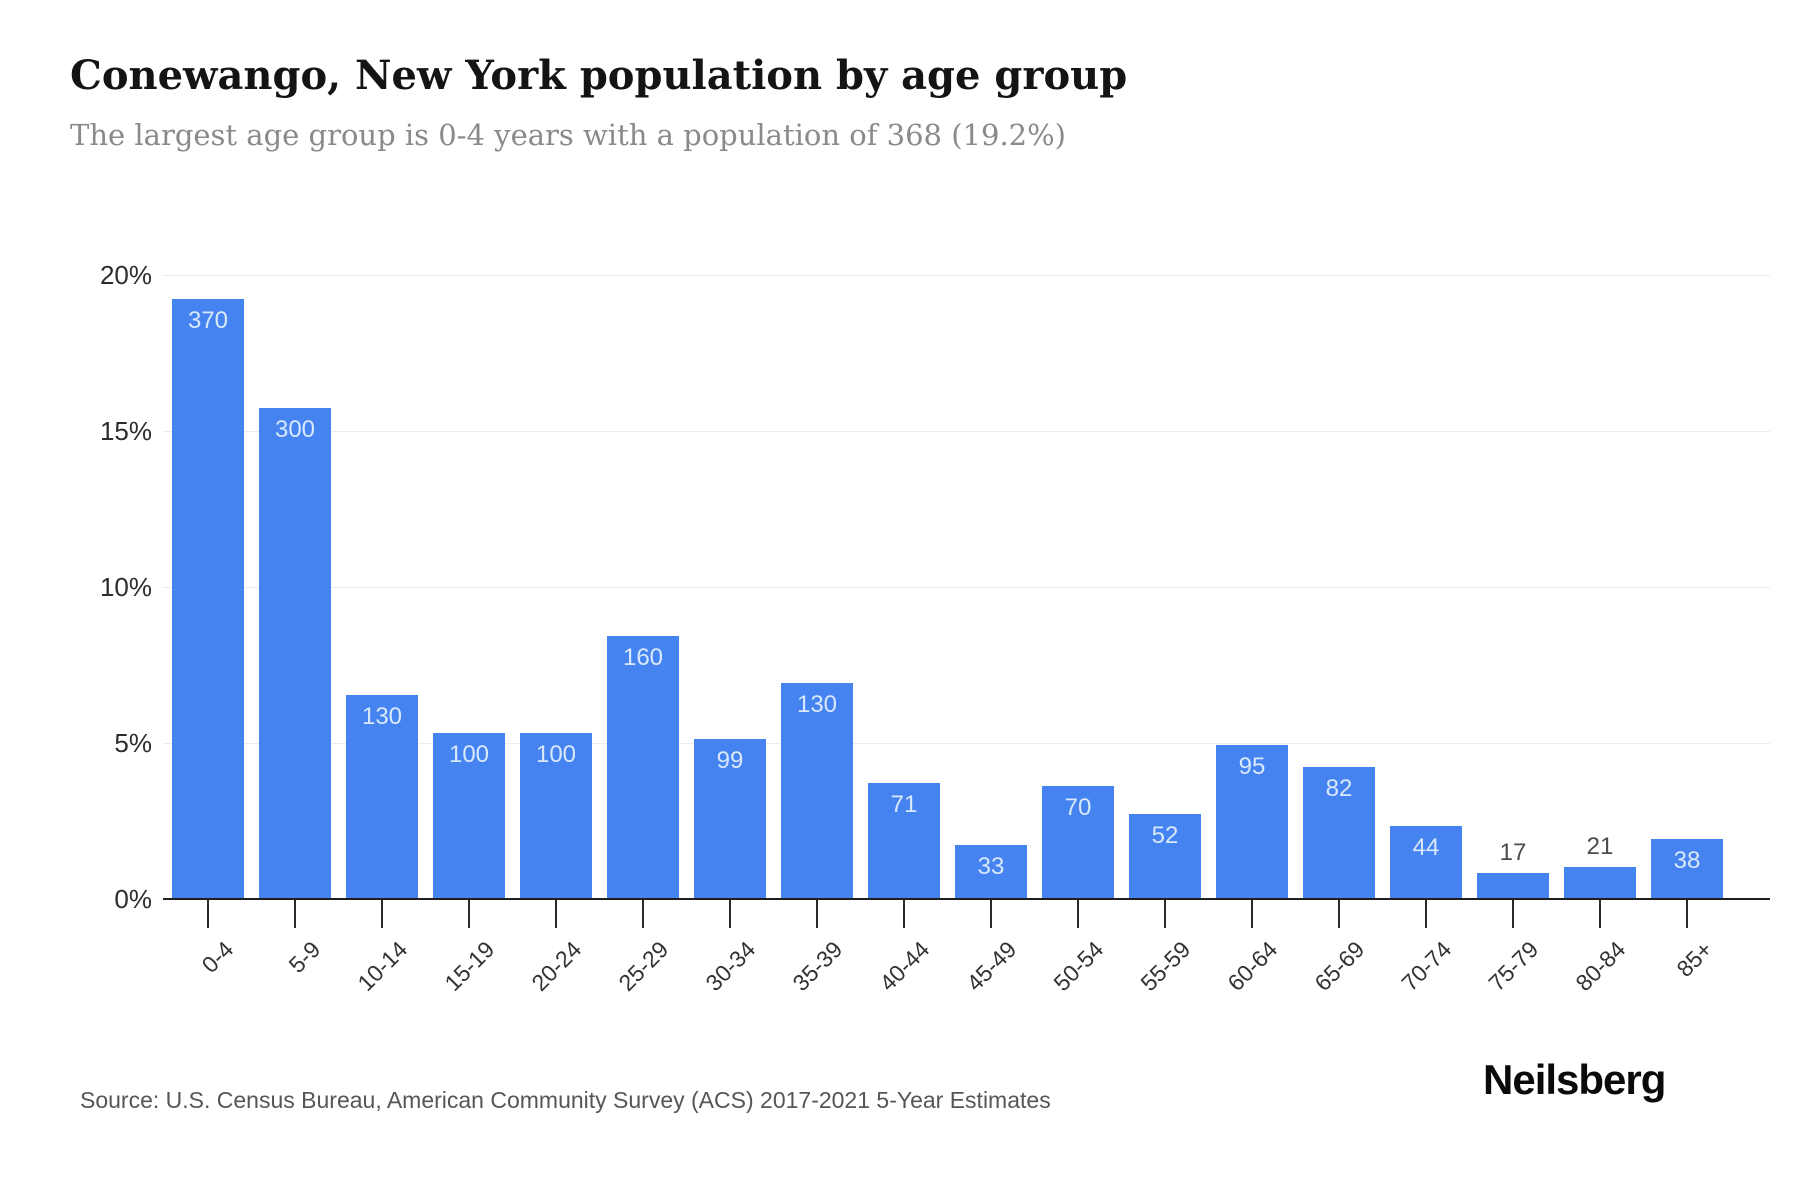 The height and width of the screenshot is (1200, 1800). What do you see at coordinates (1600, 846) in the screenshot?
I see `bar-value-label: 21` at bounding box center [1600, 846].